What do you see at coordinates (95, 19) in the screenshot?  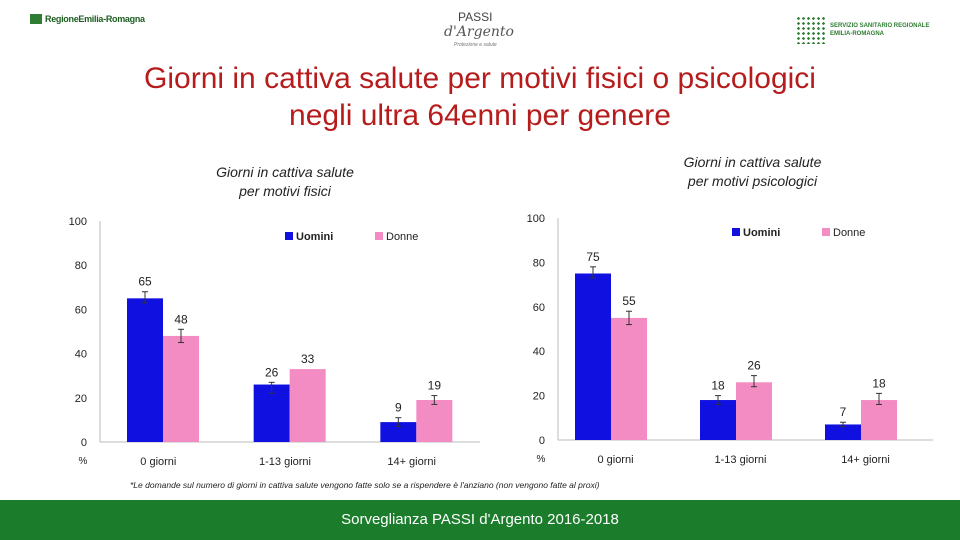 I see `logo-regione-text: RegioneEmilia-Romagna` at bounding box center [95, 19].